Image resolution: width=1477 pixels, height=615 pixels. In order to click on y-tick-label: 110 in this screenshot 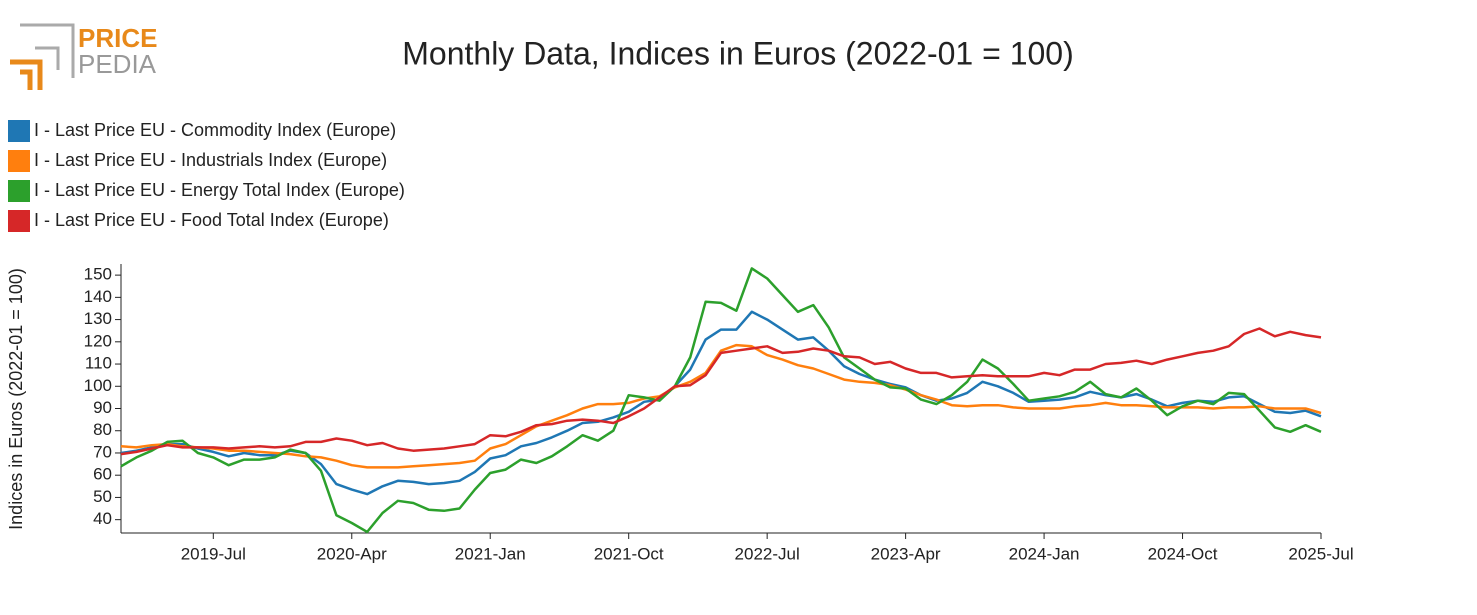, I will do `click(98, 363)`.